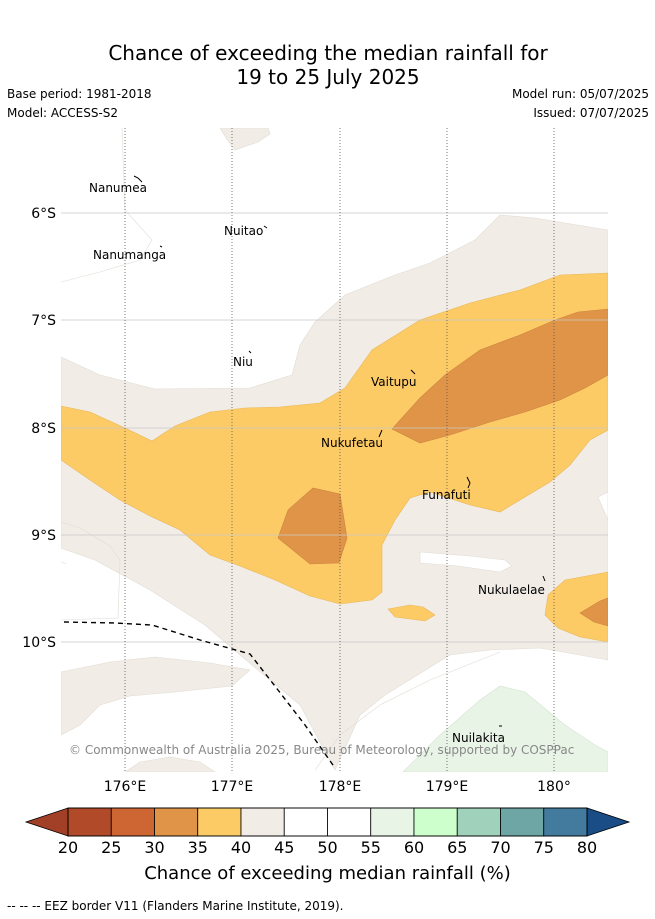 This screenshot has height=919, width=655. Describe the element at coordinates (154, 847) in the screenshot. I see `colorbar-tick-label: 30` at that location.